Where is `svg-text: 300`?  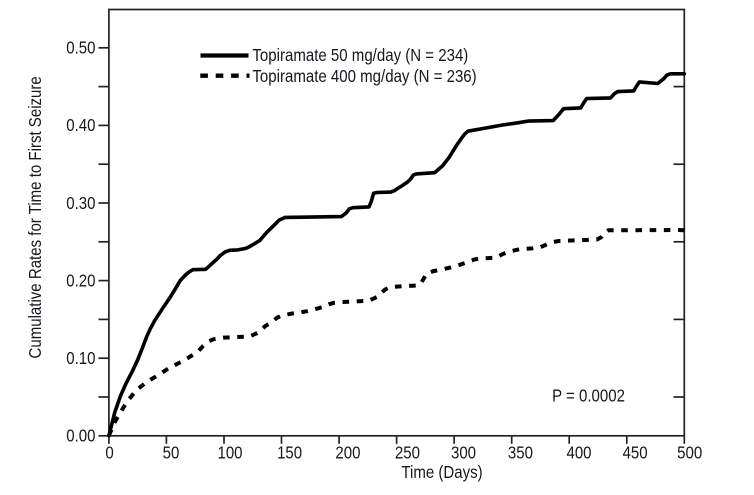
svg-text: 300 is located at coordinates (463, 452).